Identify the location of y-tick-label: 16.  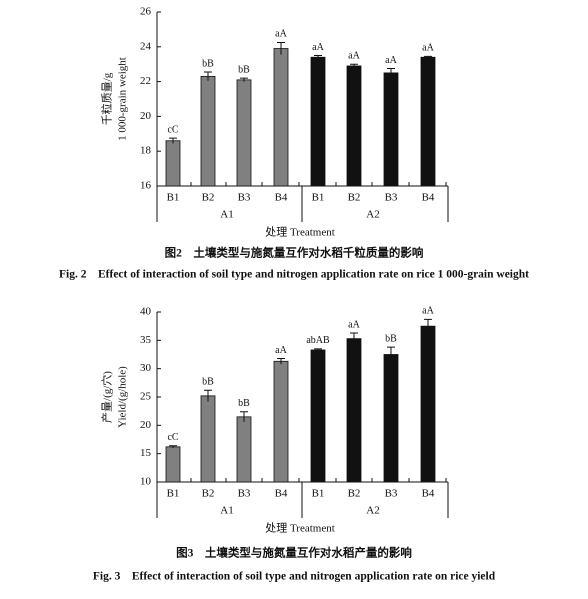
(146, 186).